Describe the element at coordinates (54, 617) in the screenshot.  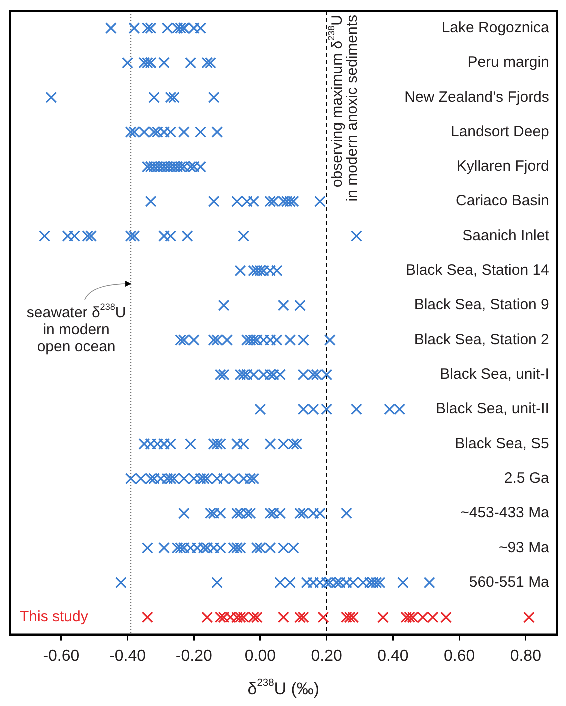
I see `y-tick-label: This study` at that location.